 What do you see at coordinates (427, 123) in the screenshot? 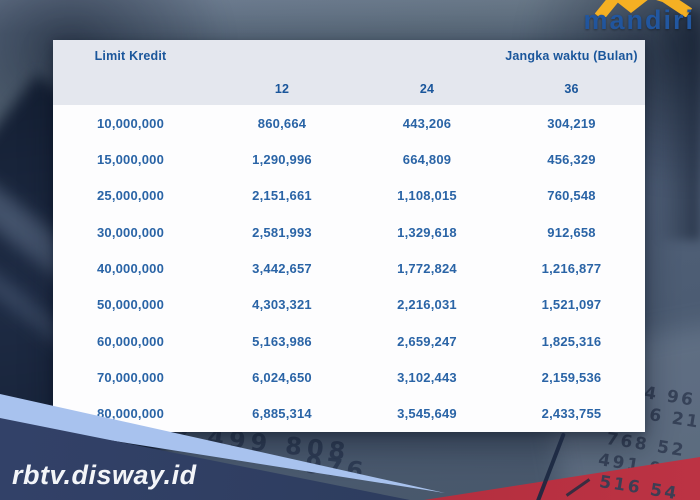
I see `installment-value: 443,206` at bounding box center [427, 123].